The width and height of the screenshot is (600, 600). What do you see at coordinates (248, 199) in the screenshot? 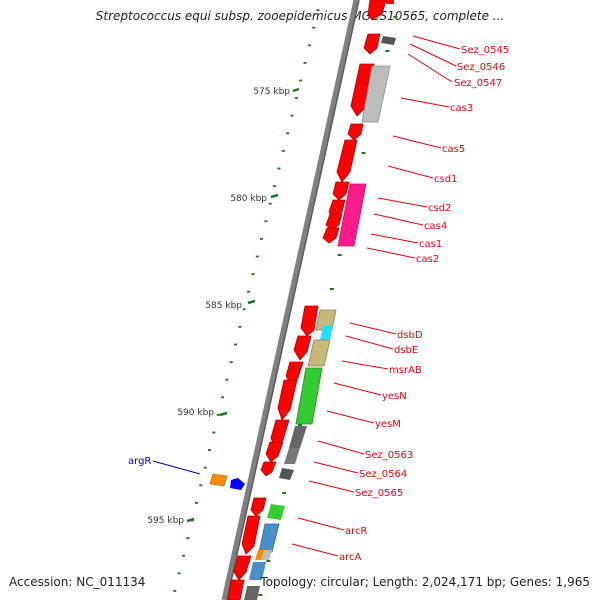
I see `scale-text-580: 580 kbp` at bounding box center [248, 199].